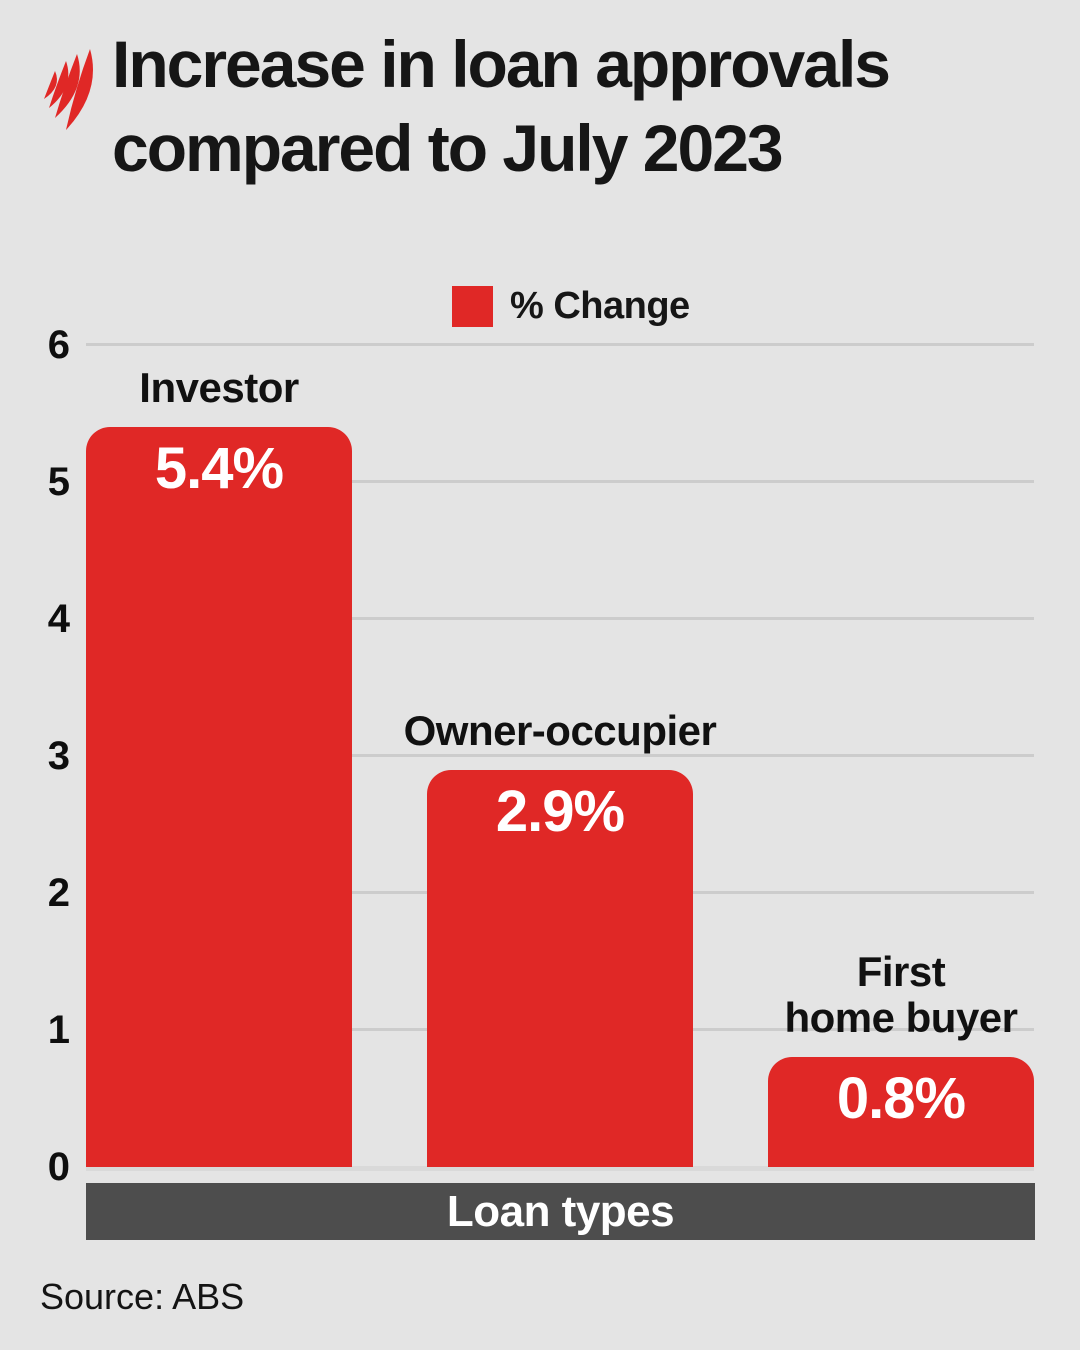 This screenshot has height=1350, width=1080. What do you see at coordinates (901, 1099) in the screenshot?
I see `bar-value-label: 0.8%` at bounding box center [901, 1099].